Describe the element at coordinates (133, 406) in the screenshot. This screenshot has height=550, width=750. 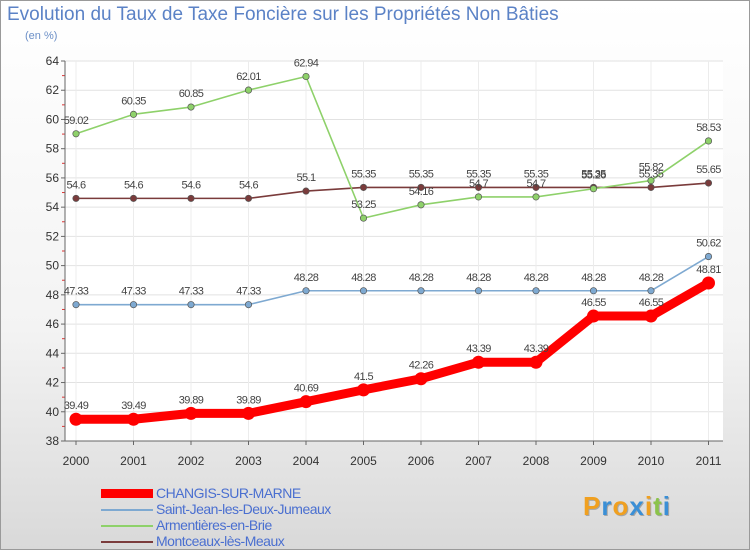
I see `data-label: 39.49` at that location.